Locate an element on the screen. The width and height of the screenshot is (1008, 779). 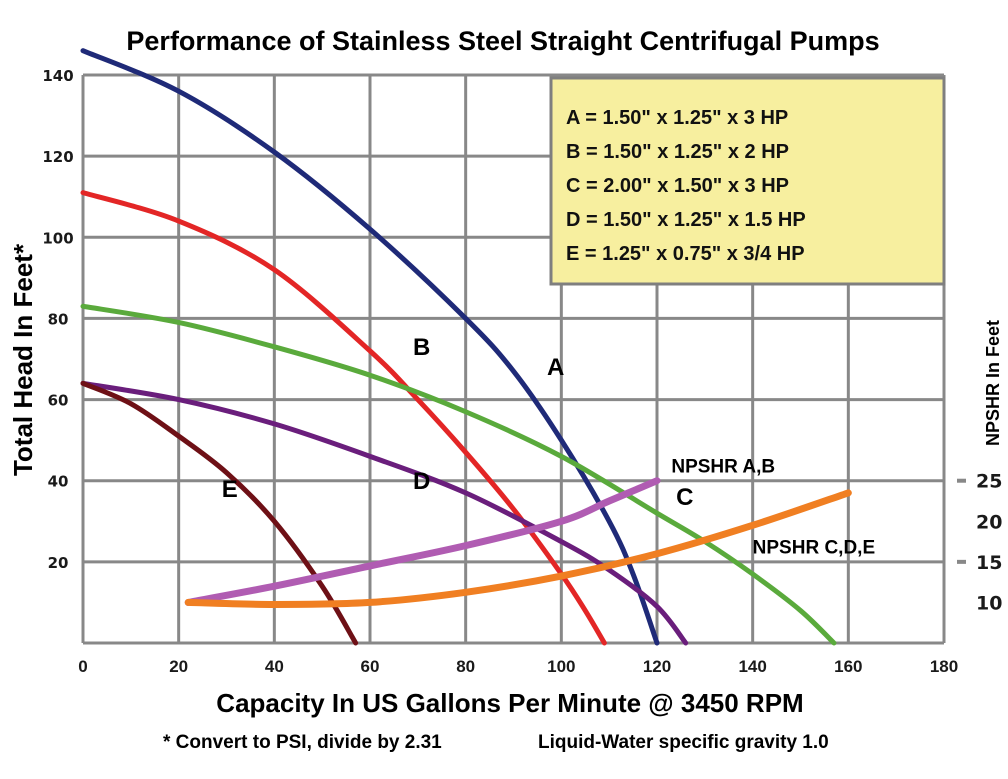
x-tick-label: 100 is located at coordinates (561, 666).